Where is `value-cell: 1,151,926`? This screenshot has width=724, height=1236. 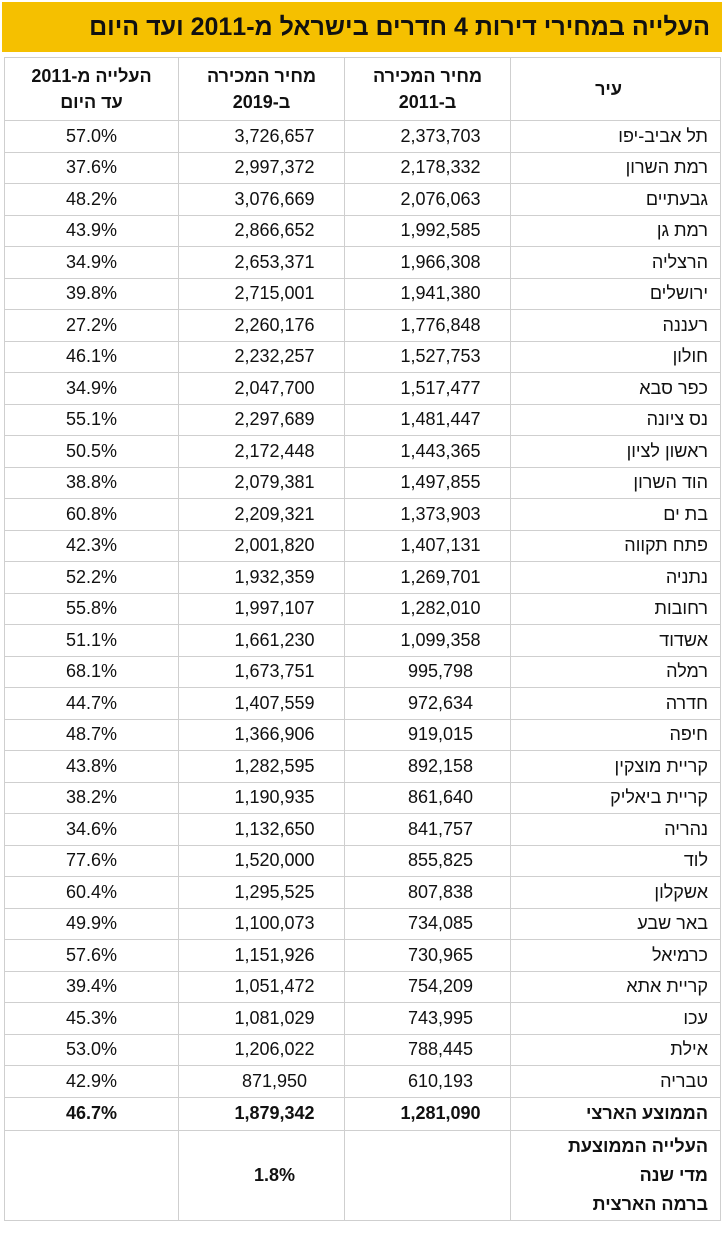 value-cell: 1,151,926 is located at coordinates (261, 955).